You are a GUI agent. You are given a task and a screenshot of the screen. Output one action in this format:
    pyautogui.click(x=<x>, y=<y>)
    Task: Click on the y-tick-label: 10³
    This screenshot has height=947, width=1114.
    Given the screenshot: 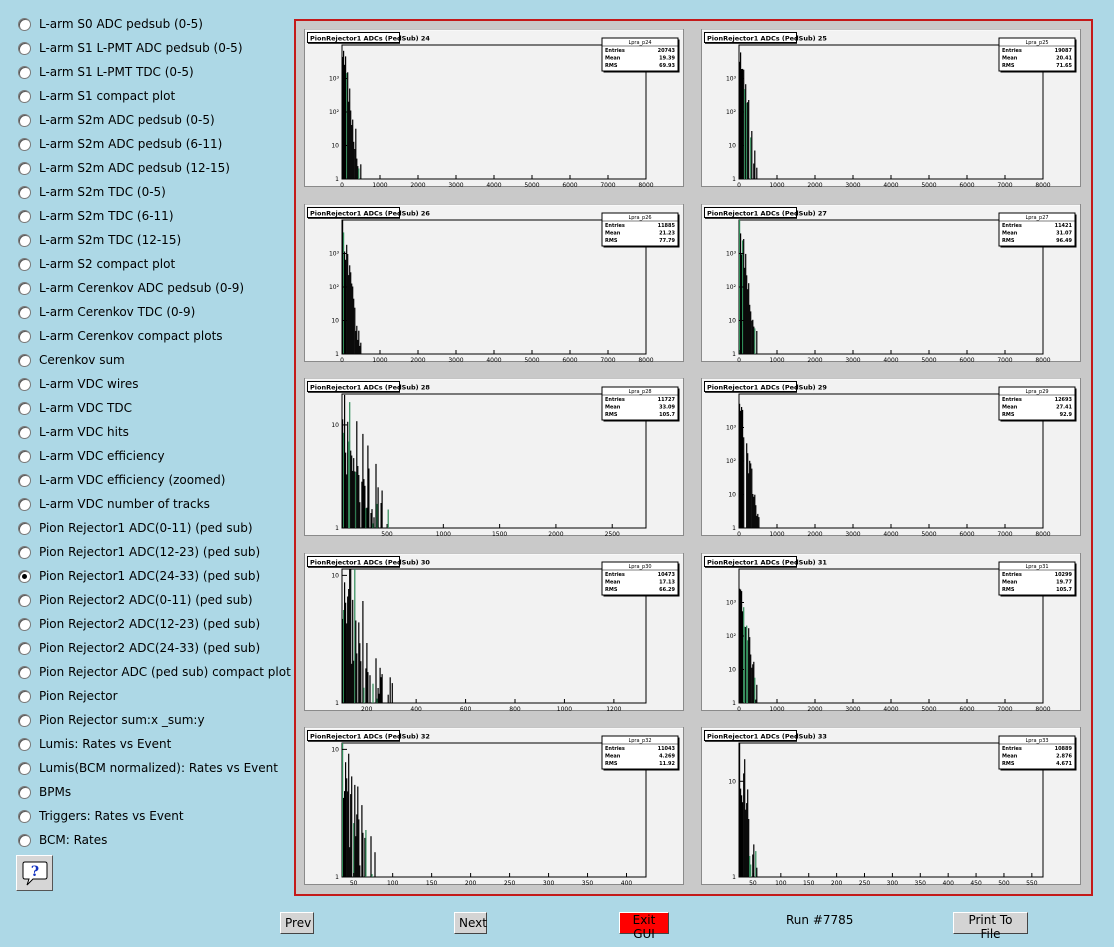 What is the action you would take?
    pyautogui.click(x=334, y=254)
    